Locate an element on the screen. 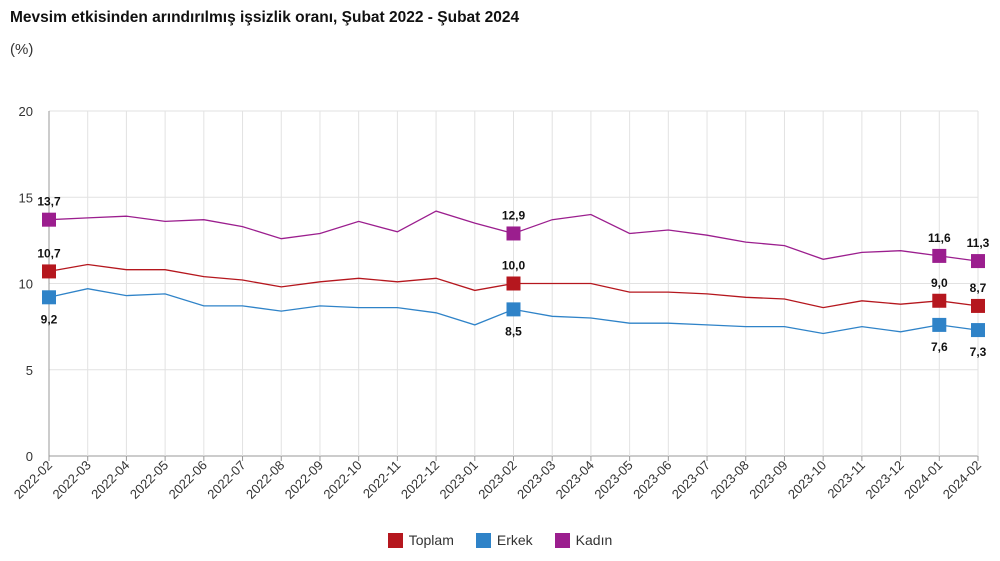  x-tick-label: 2022-02 is located at coordinates (33, 480).